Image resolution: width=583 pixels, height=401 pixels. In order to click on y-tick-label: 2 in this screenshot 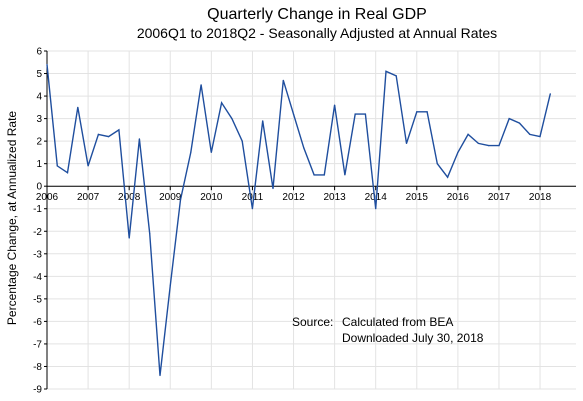, I will do `click(39, 142)`.